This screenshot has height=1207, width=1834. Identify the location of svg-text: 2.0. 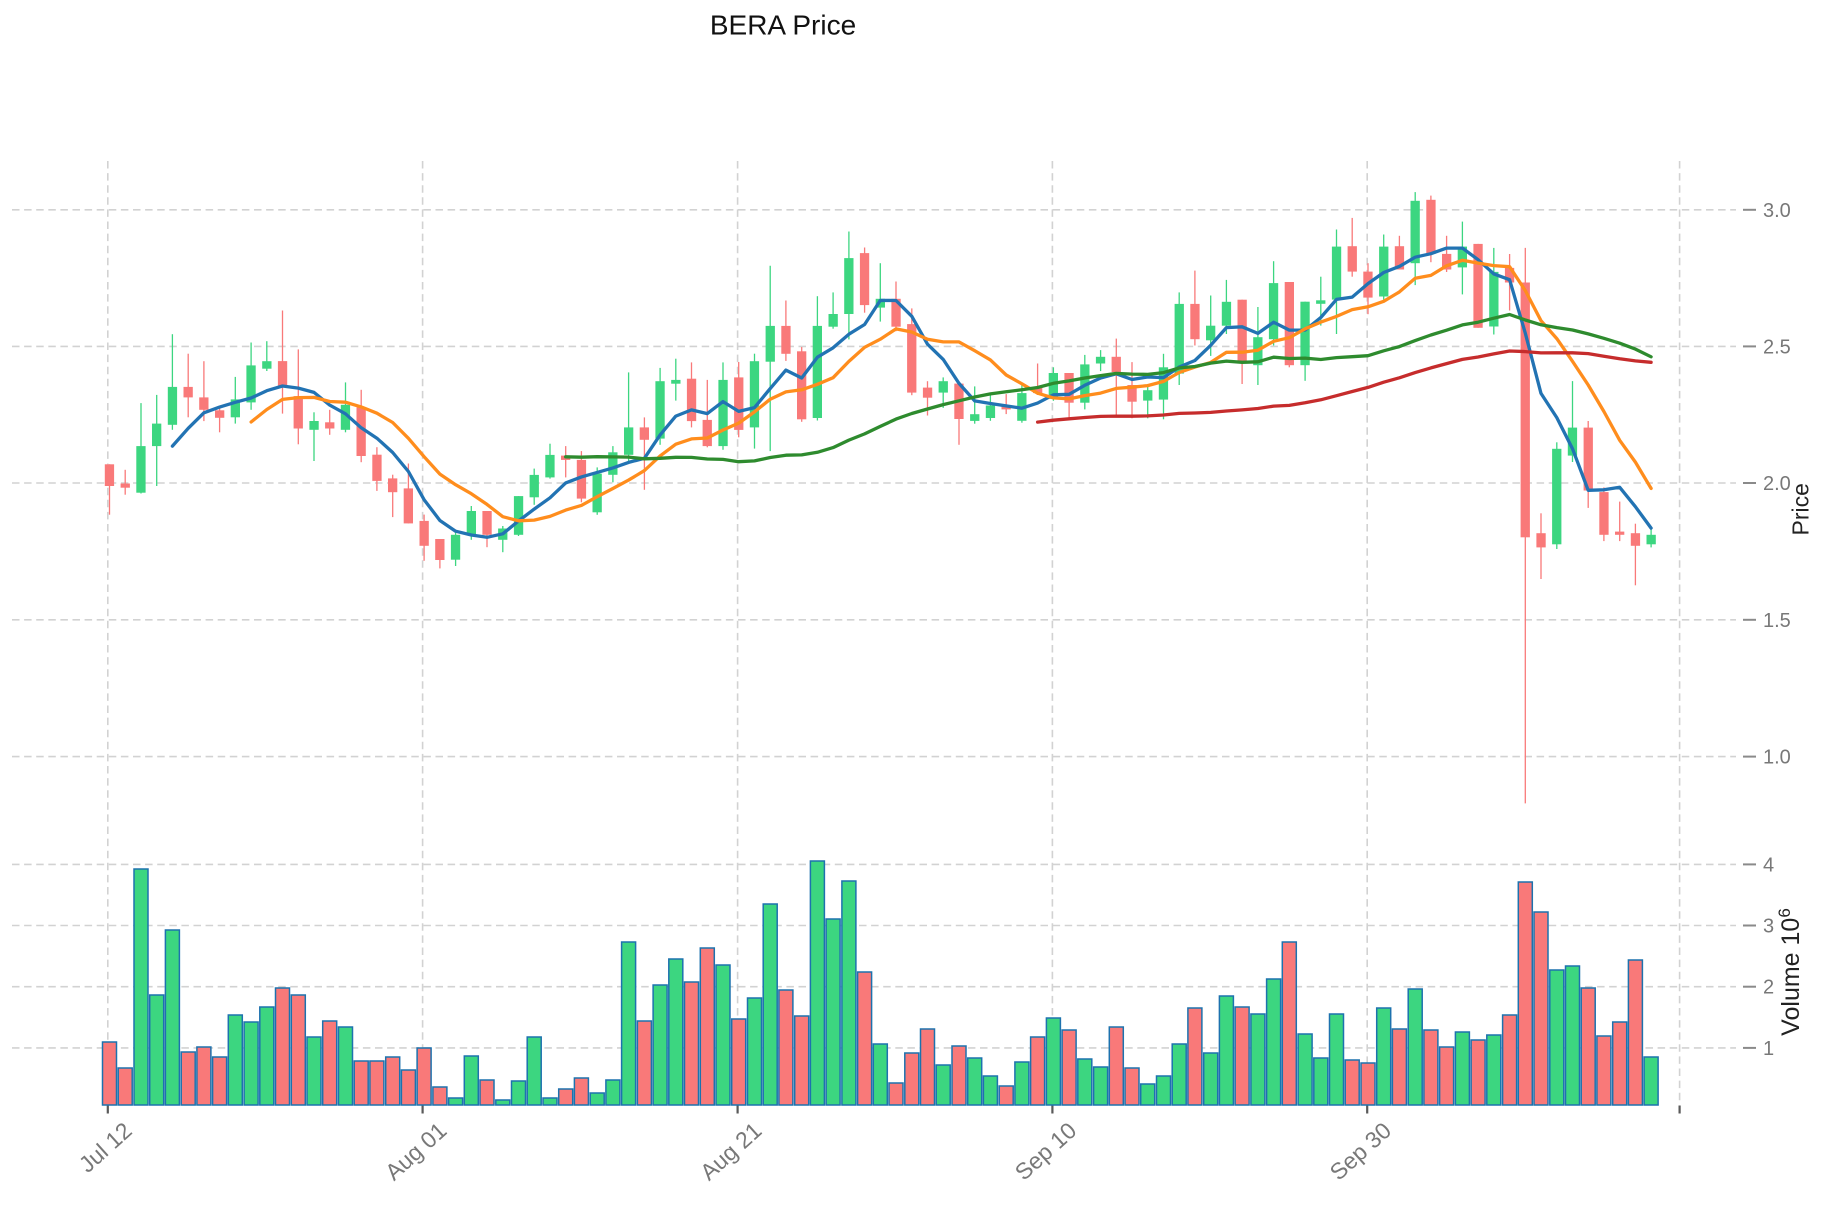
(1777, 484).